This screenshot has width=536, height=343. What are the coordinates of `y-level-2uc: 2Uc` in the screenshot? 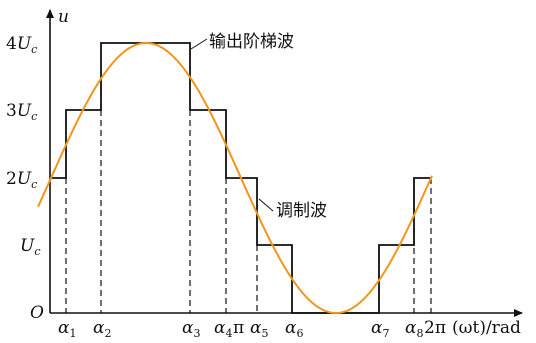 It's located at (21, 180).